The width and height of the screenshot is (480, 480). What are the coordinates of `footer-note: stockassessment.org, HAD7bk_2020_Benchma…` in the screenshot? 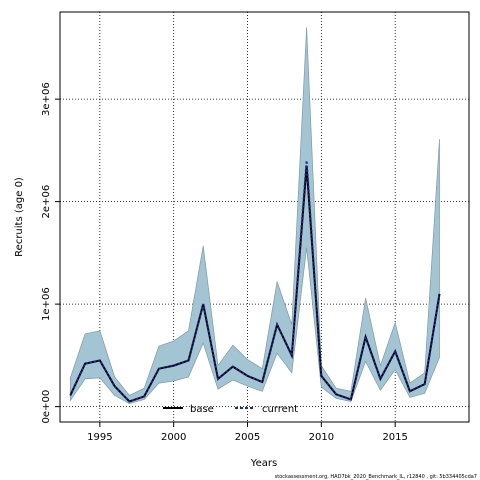 It's located at (376, 477).